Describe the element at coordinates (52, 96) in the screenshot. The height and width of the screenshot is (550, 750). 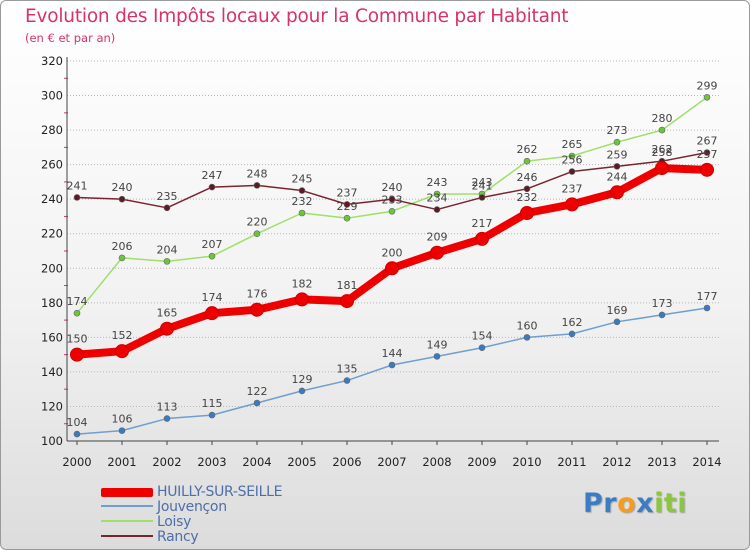
I see `y-tick-label: 300` at that location.